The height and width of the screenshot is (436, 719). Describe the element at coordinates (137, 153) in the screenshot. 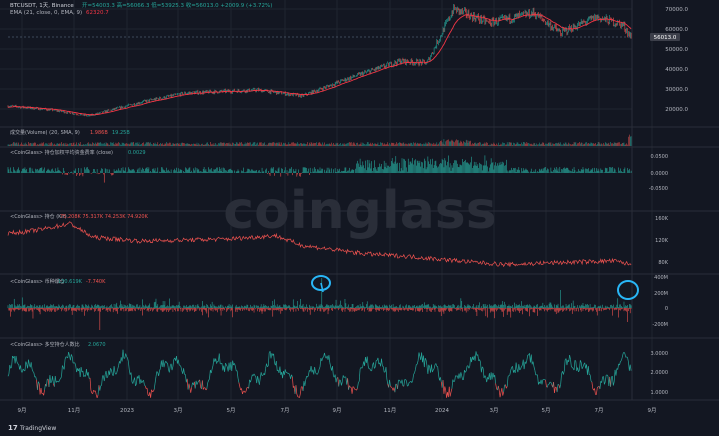

I see `funding-pane-value: 0.0029` at that location.